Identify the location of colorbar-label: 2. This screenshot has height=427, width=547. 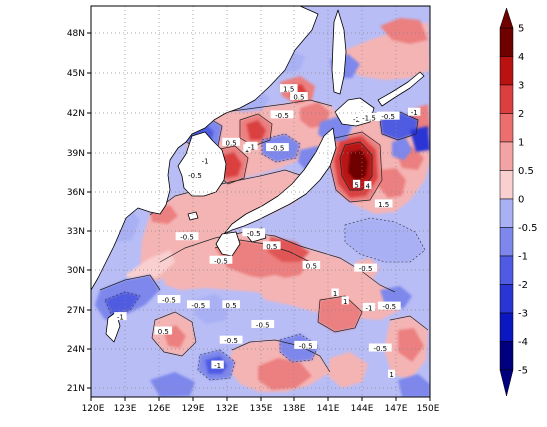
(521, 114).